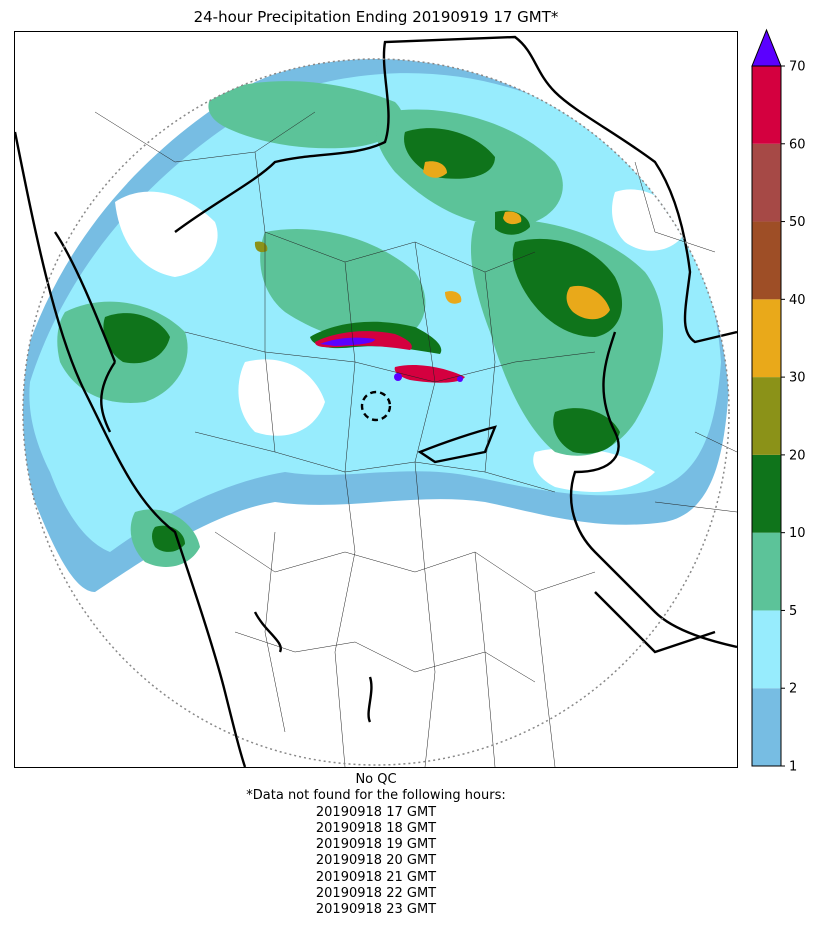 Image resolution: width=825 pixels, height=926 pixels. Describe the element at coordinates (376, 861) in the screenshot. I see `missing-hour: 20190918 20 GMT` at that location.